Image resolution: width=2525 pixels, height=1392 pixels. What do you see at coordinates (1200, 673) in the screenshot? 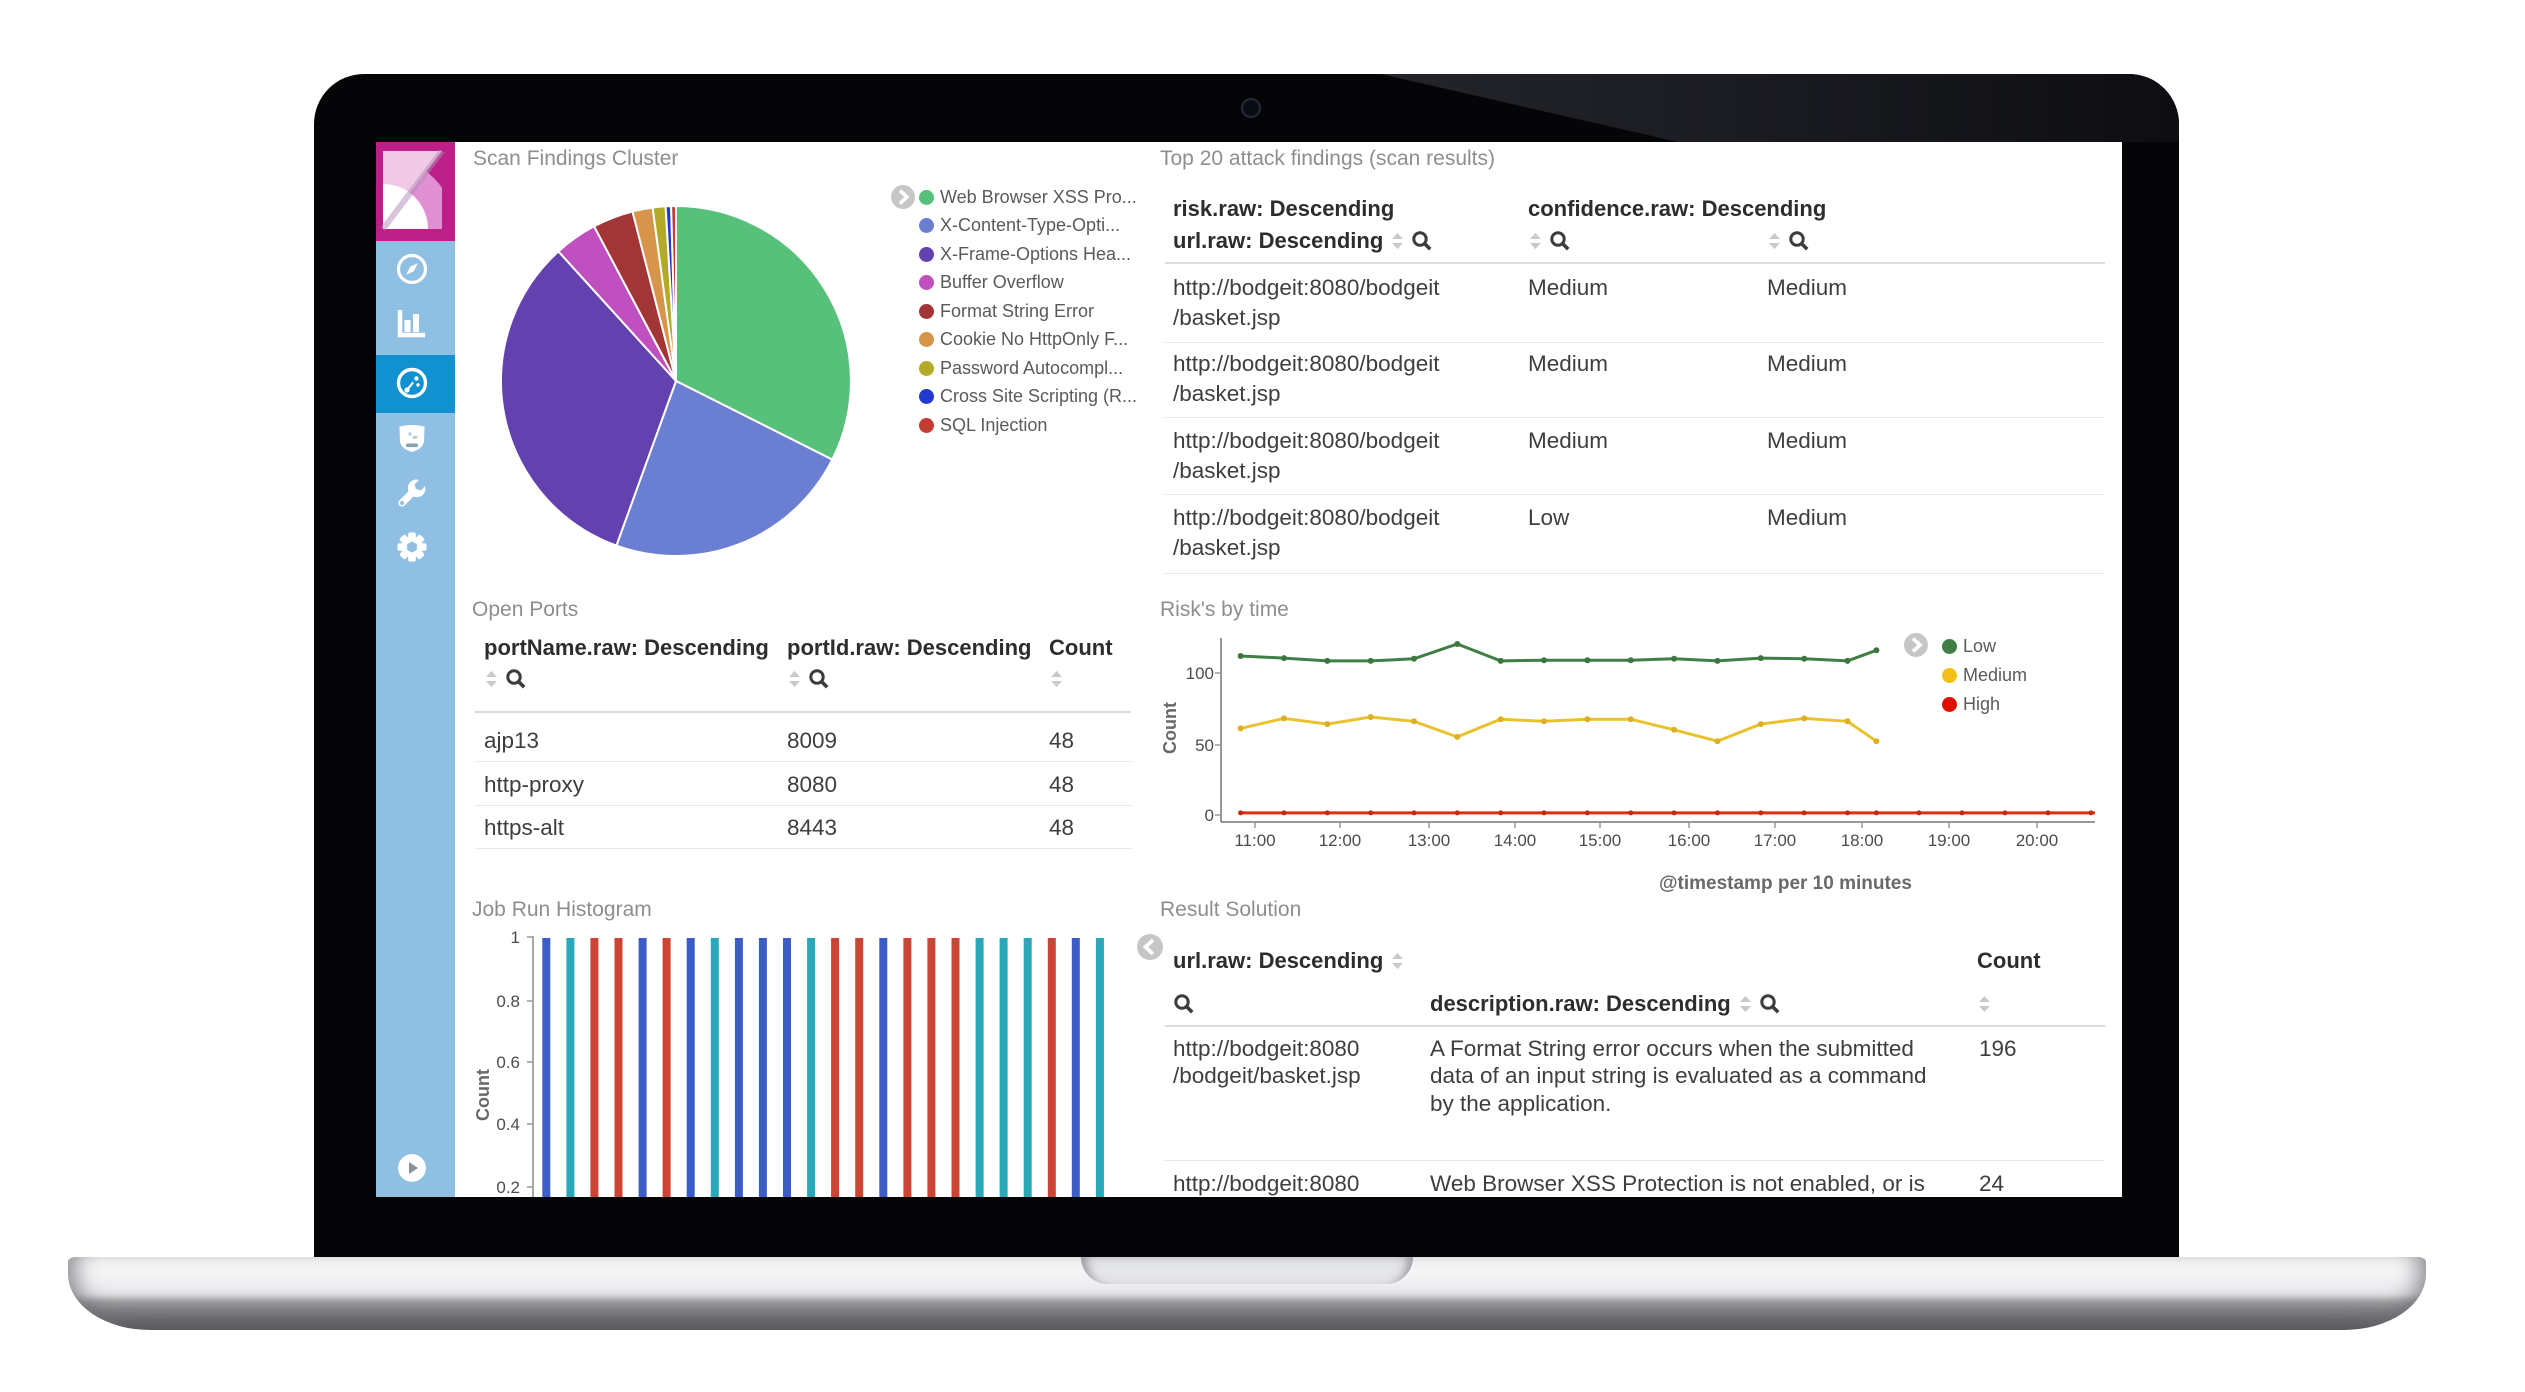
I see `svg-text: 100` at bounding box center [1200, 673].